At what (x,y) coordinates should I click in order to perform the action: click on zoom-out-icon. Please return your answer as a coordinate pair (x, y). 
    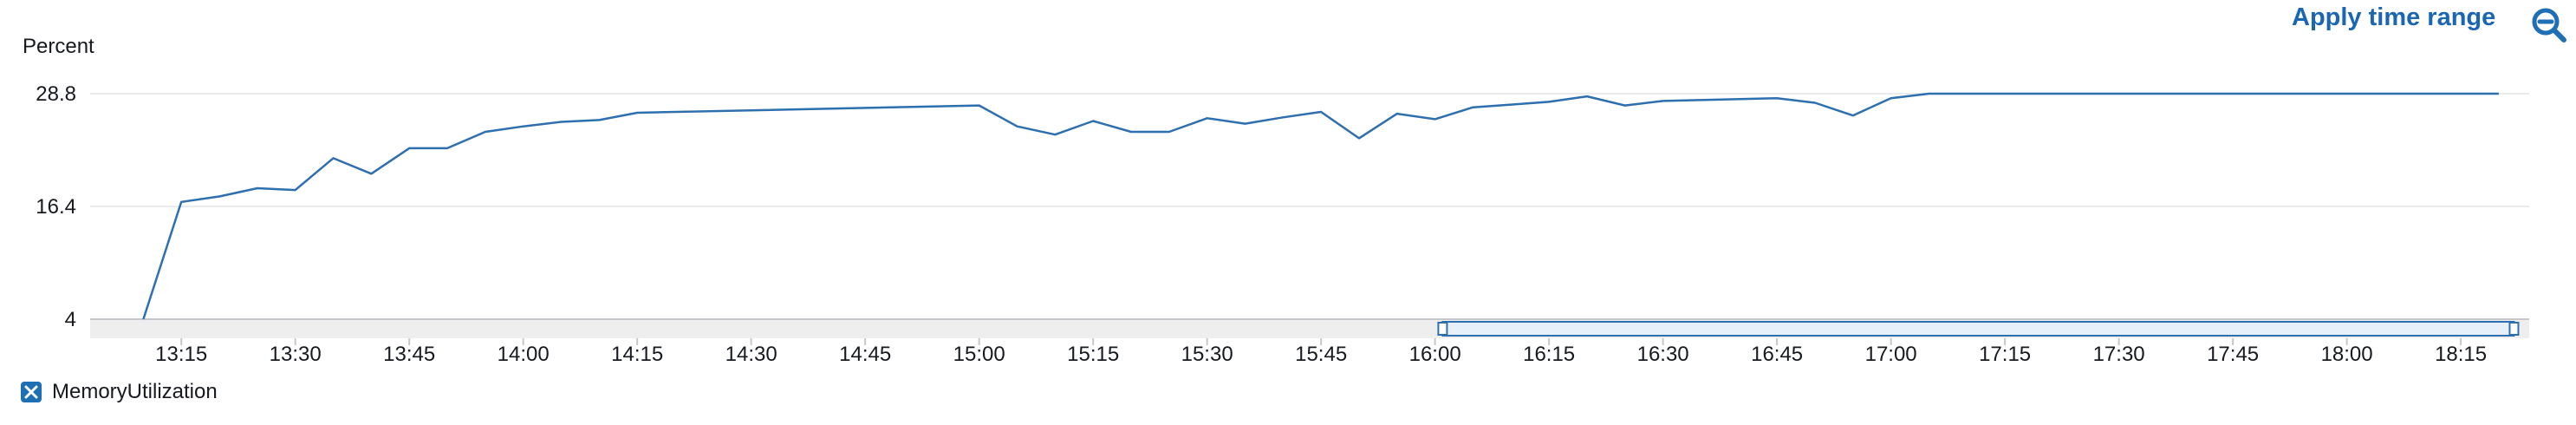
    Looking at the image, I should click on (2549, 25).